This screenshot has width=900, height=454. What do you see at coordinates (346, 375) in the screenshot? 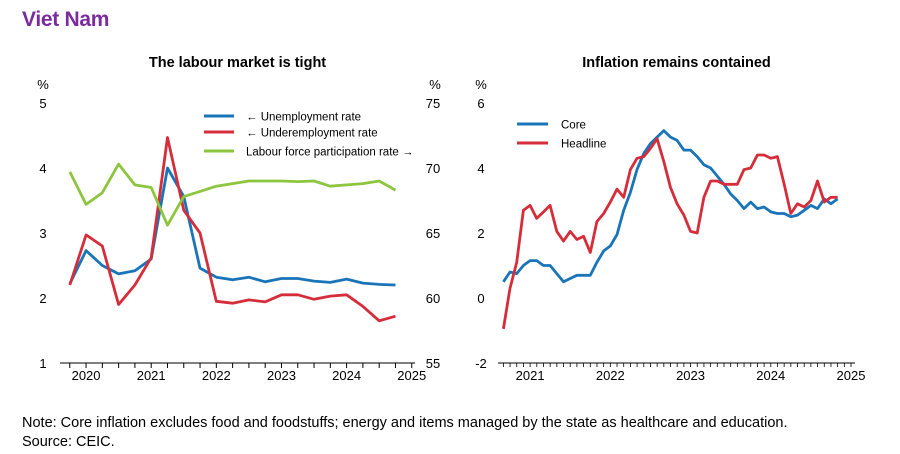
I see `chart1-x-tick-label: 2024` at bounding box center [346, 375].